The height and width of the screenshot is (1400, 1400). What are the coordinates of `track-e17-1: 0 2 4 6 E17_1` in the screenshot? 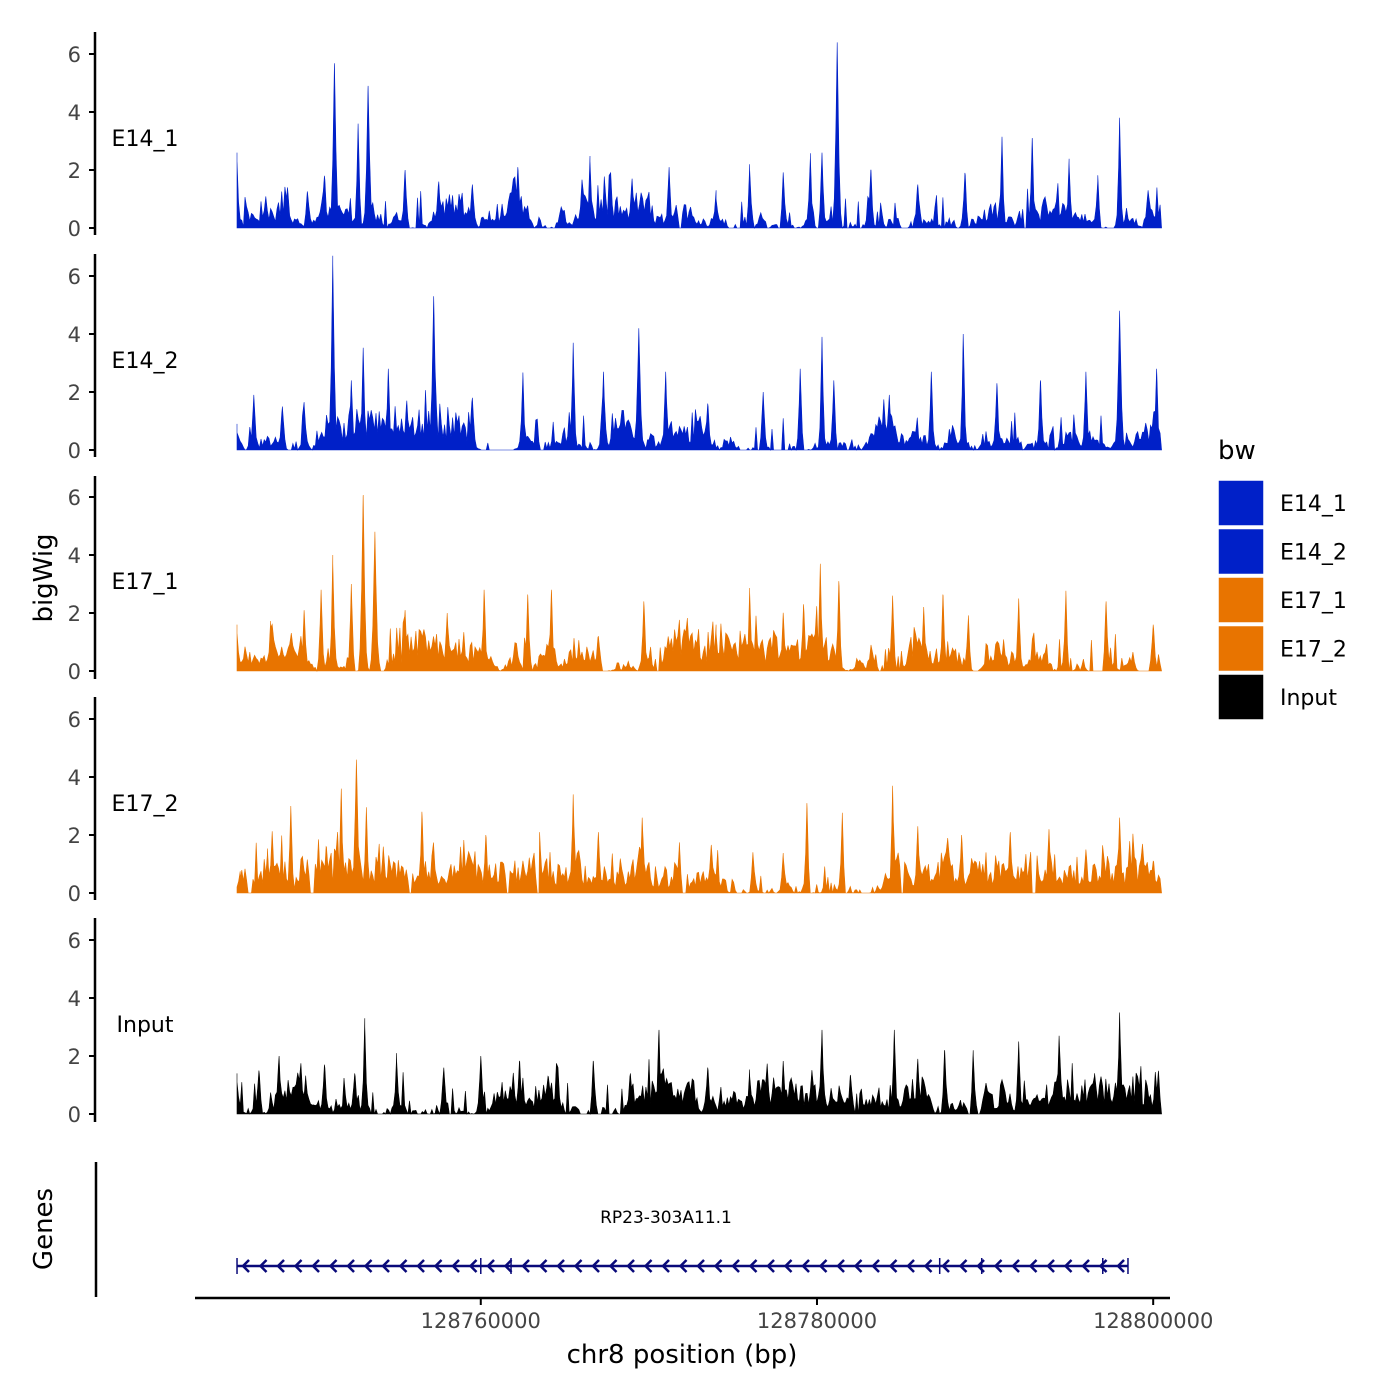 It's located at (615, 580).